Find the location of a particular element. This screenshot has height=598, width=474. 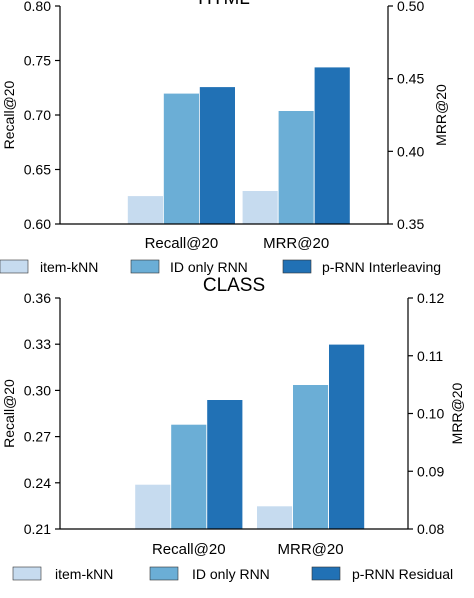

y2-tick-label: 0.08 is located at coordinates (430, 529).